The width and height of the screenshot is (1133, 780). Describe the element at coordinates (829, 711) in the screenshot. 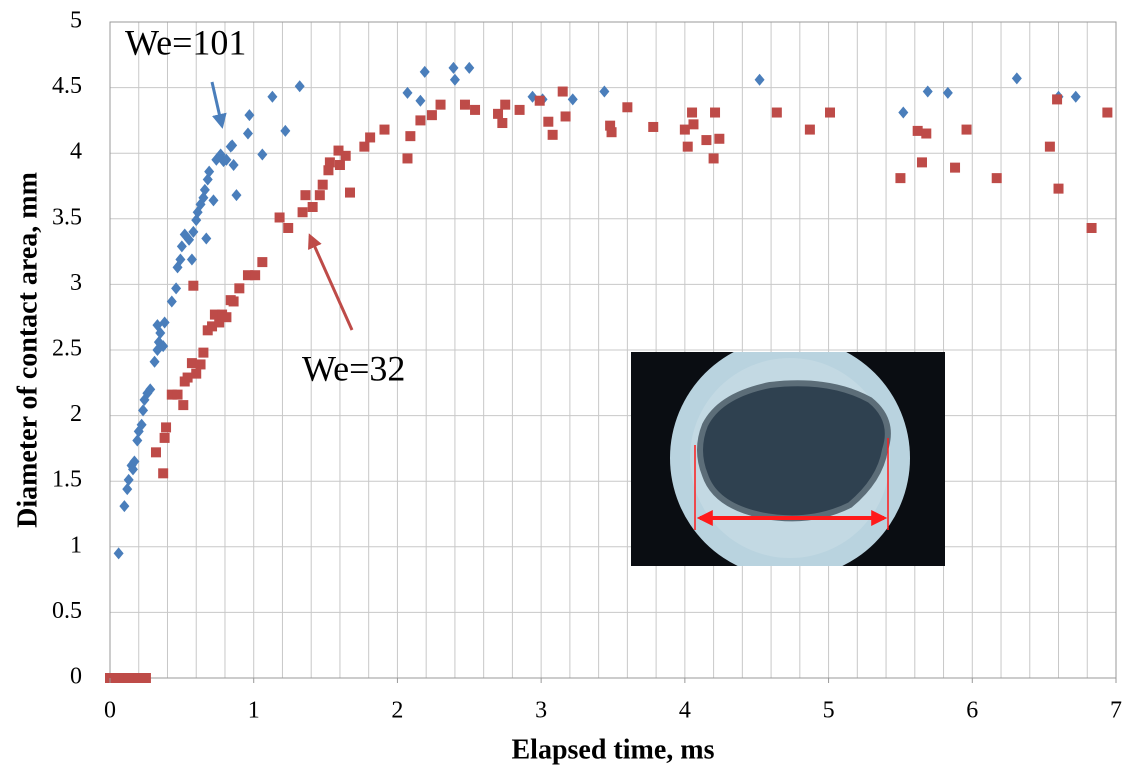

I see `x-tick-label: 5` at that location.